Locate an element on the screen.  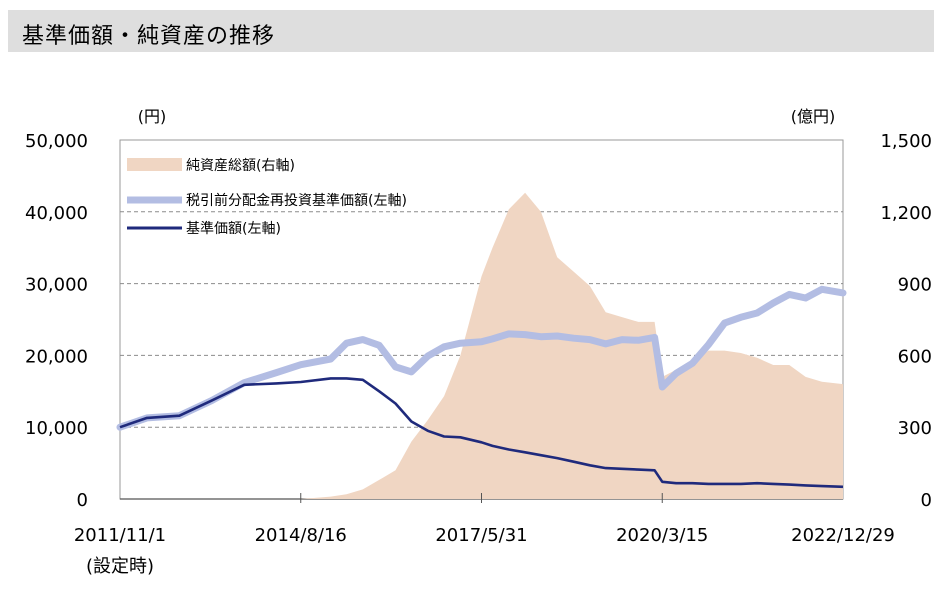
y-left-tick-label: 0 is located at coordinates (82, 500).